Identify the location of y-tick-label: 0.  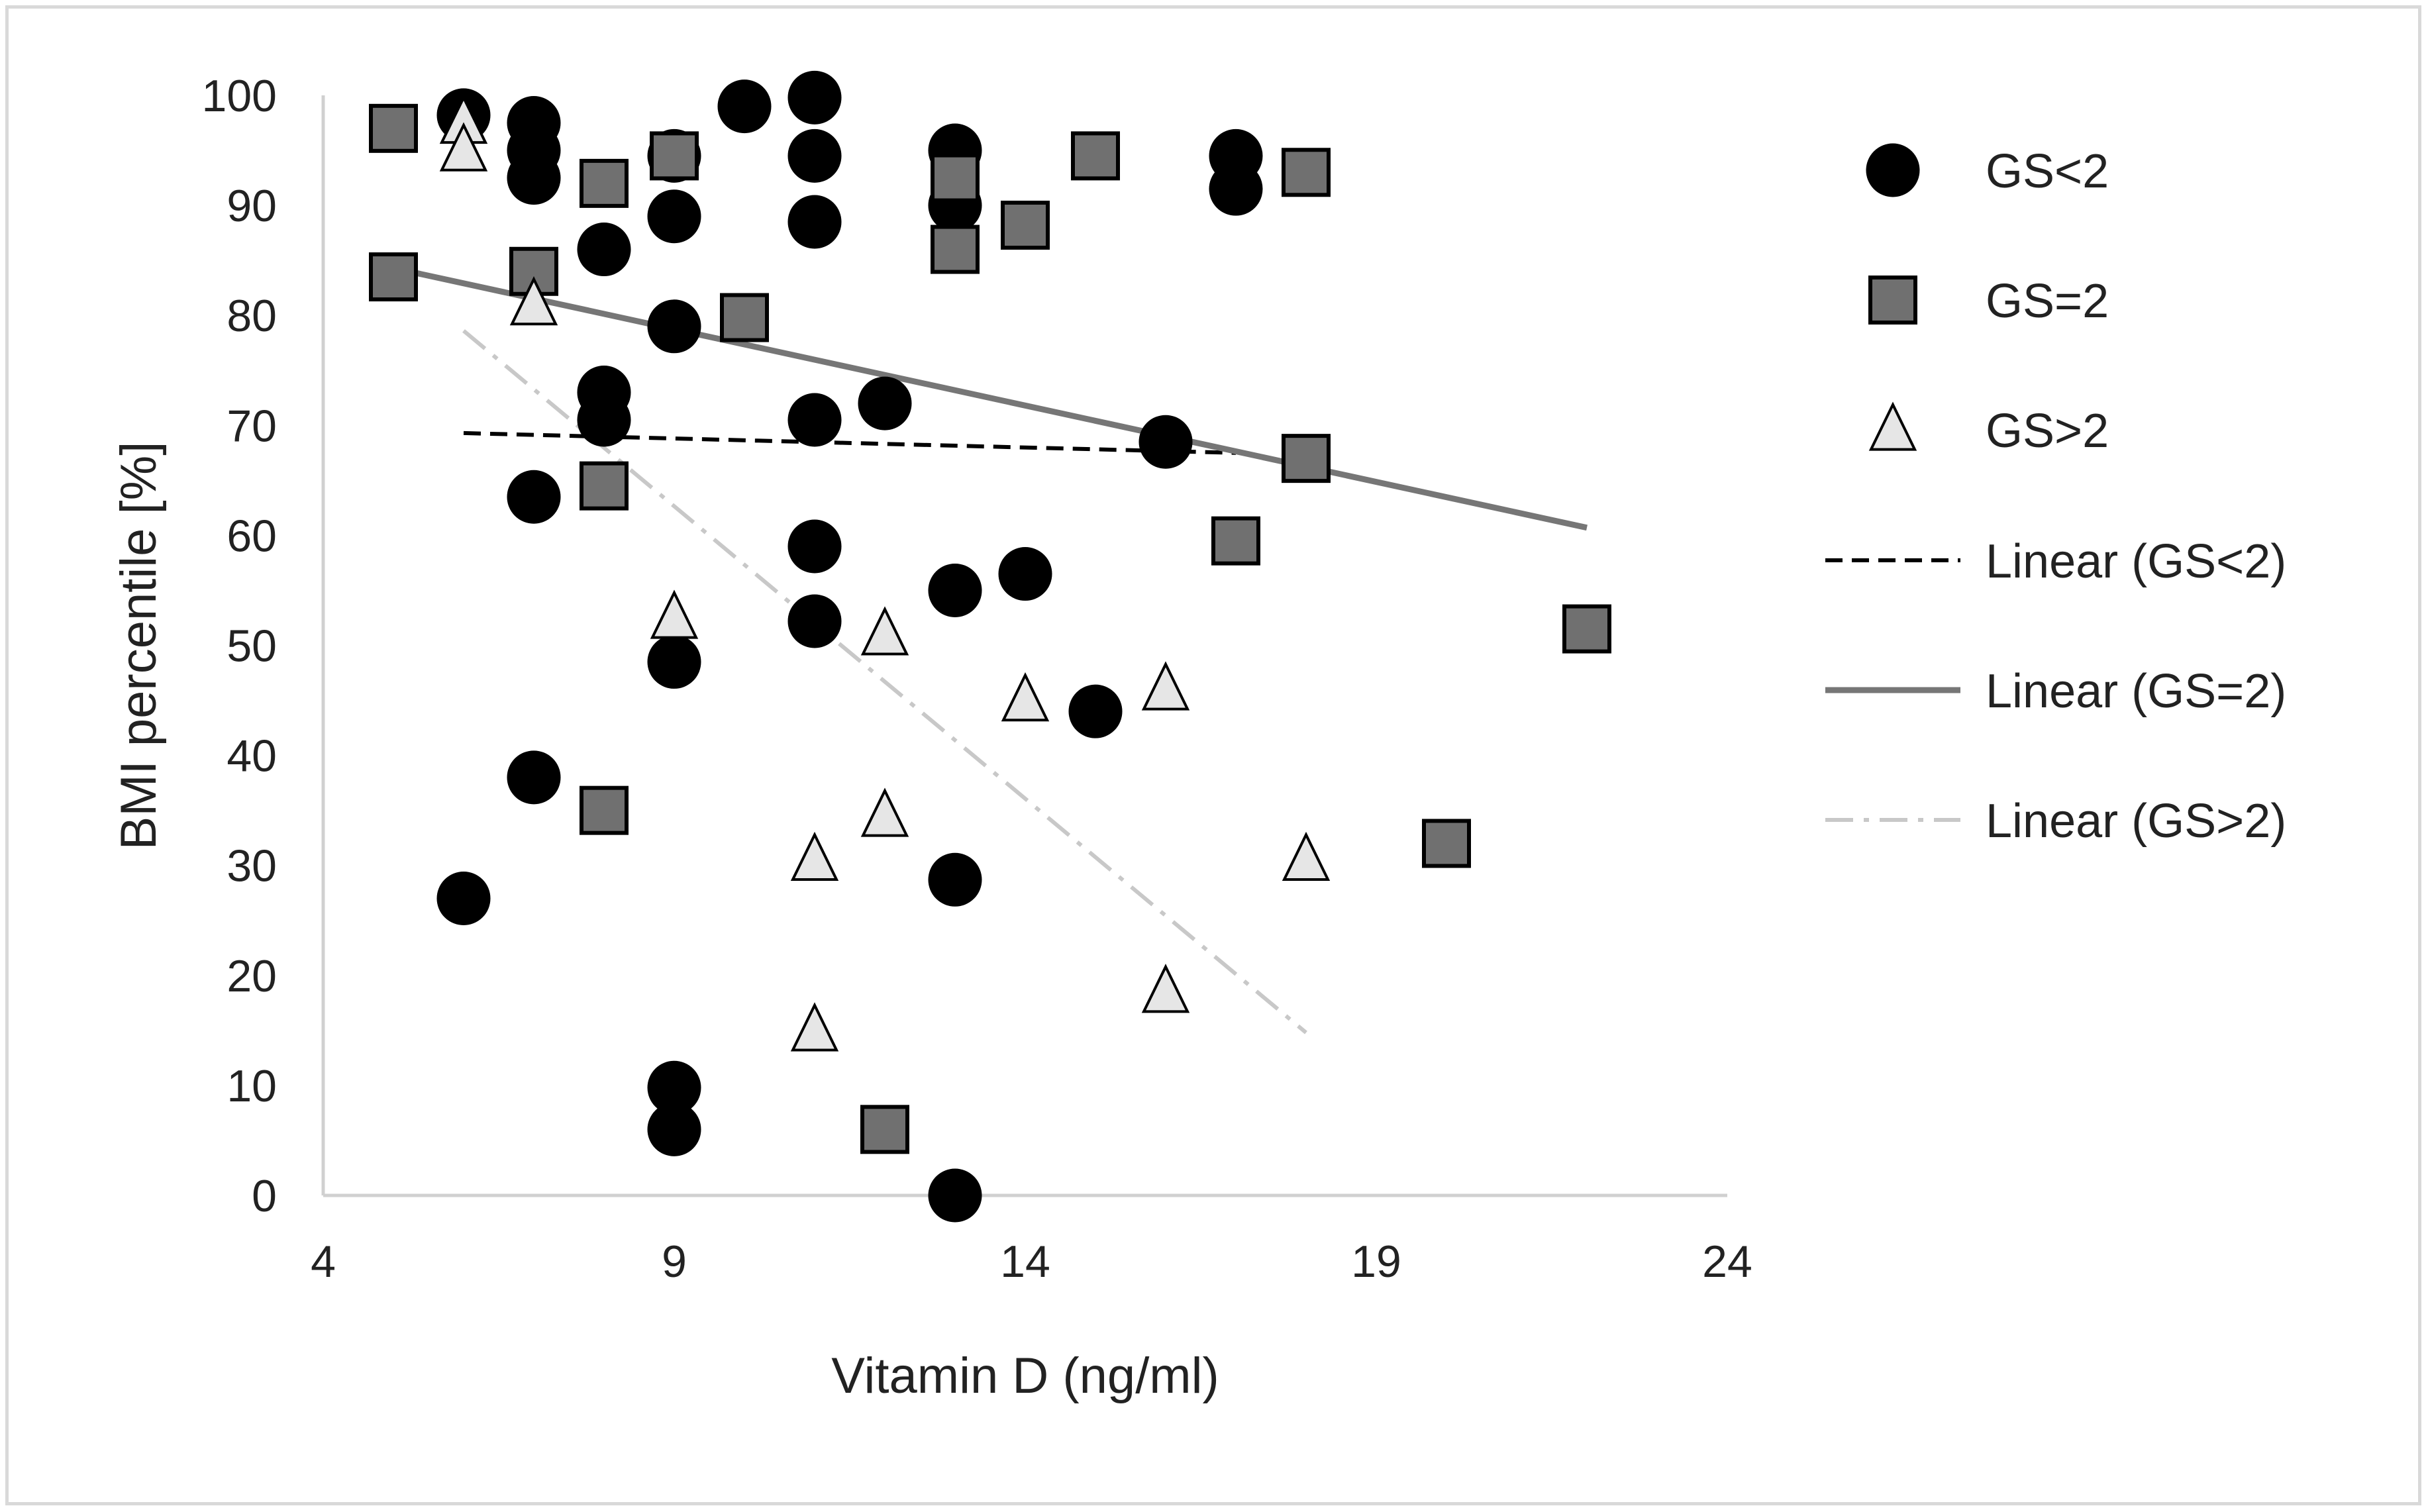
(264, 1196).